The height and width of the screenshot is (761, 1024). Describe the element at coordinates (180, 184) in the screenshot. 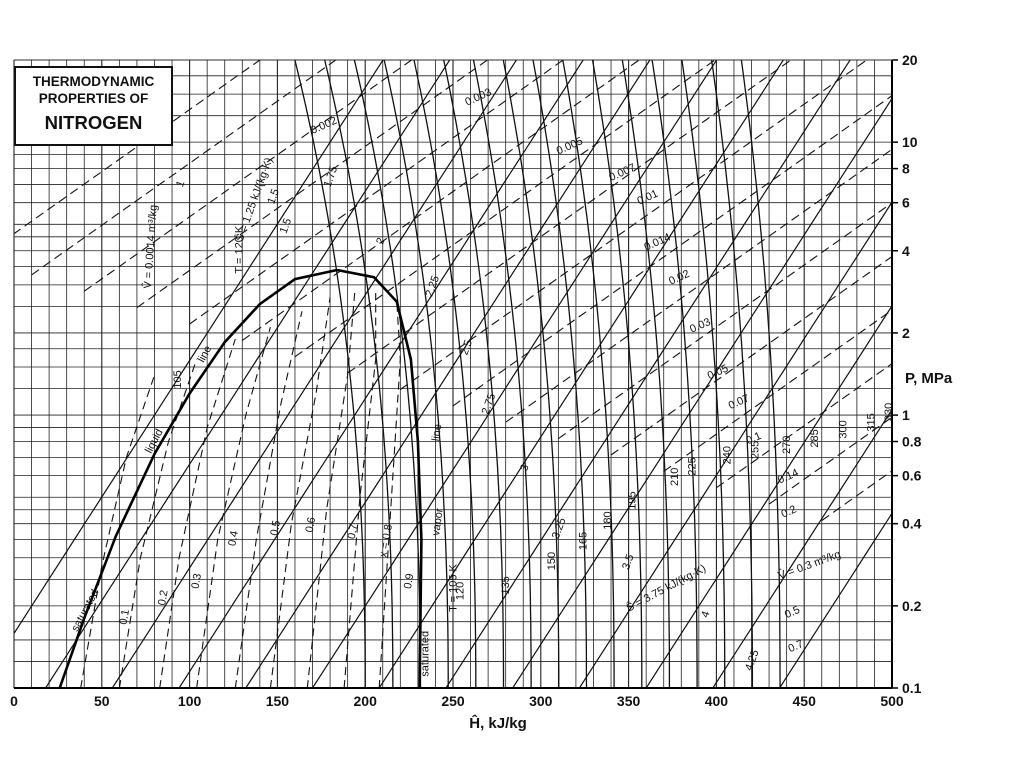

I see `misc-label: 1` at that location.